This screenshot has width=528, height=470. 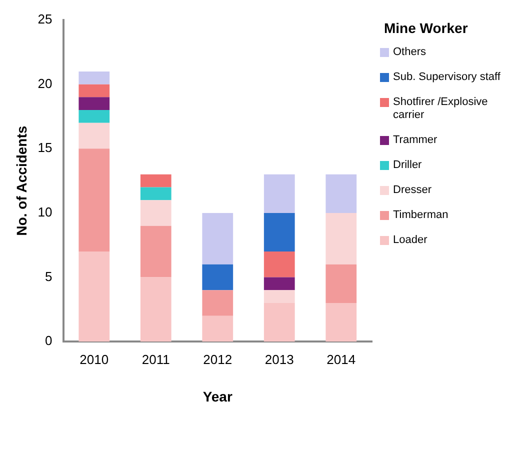 What do you see at coordinates (45, 148) in the screenshot?
I see `y-tick-label: 15` at bounding box center [45, 148].